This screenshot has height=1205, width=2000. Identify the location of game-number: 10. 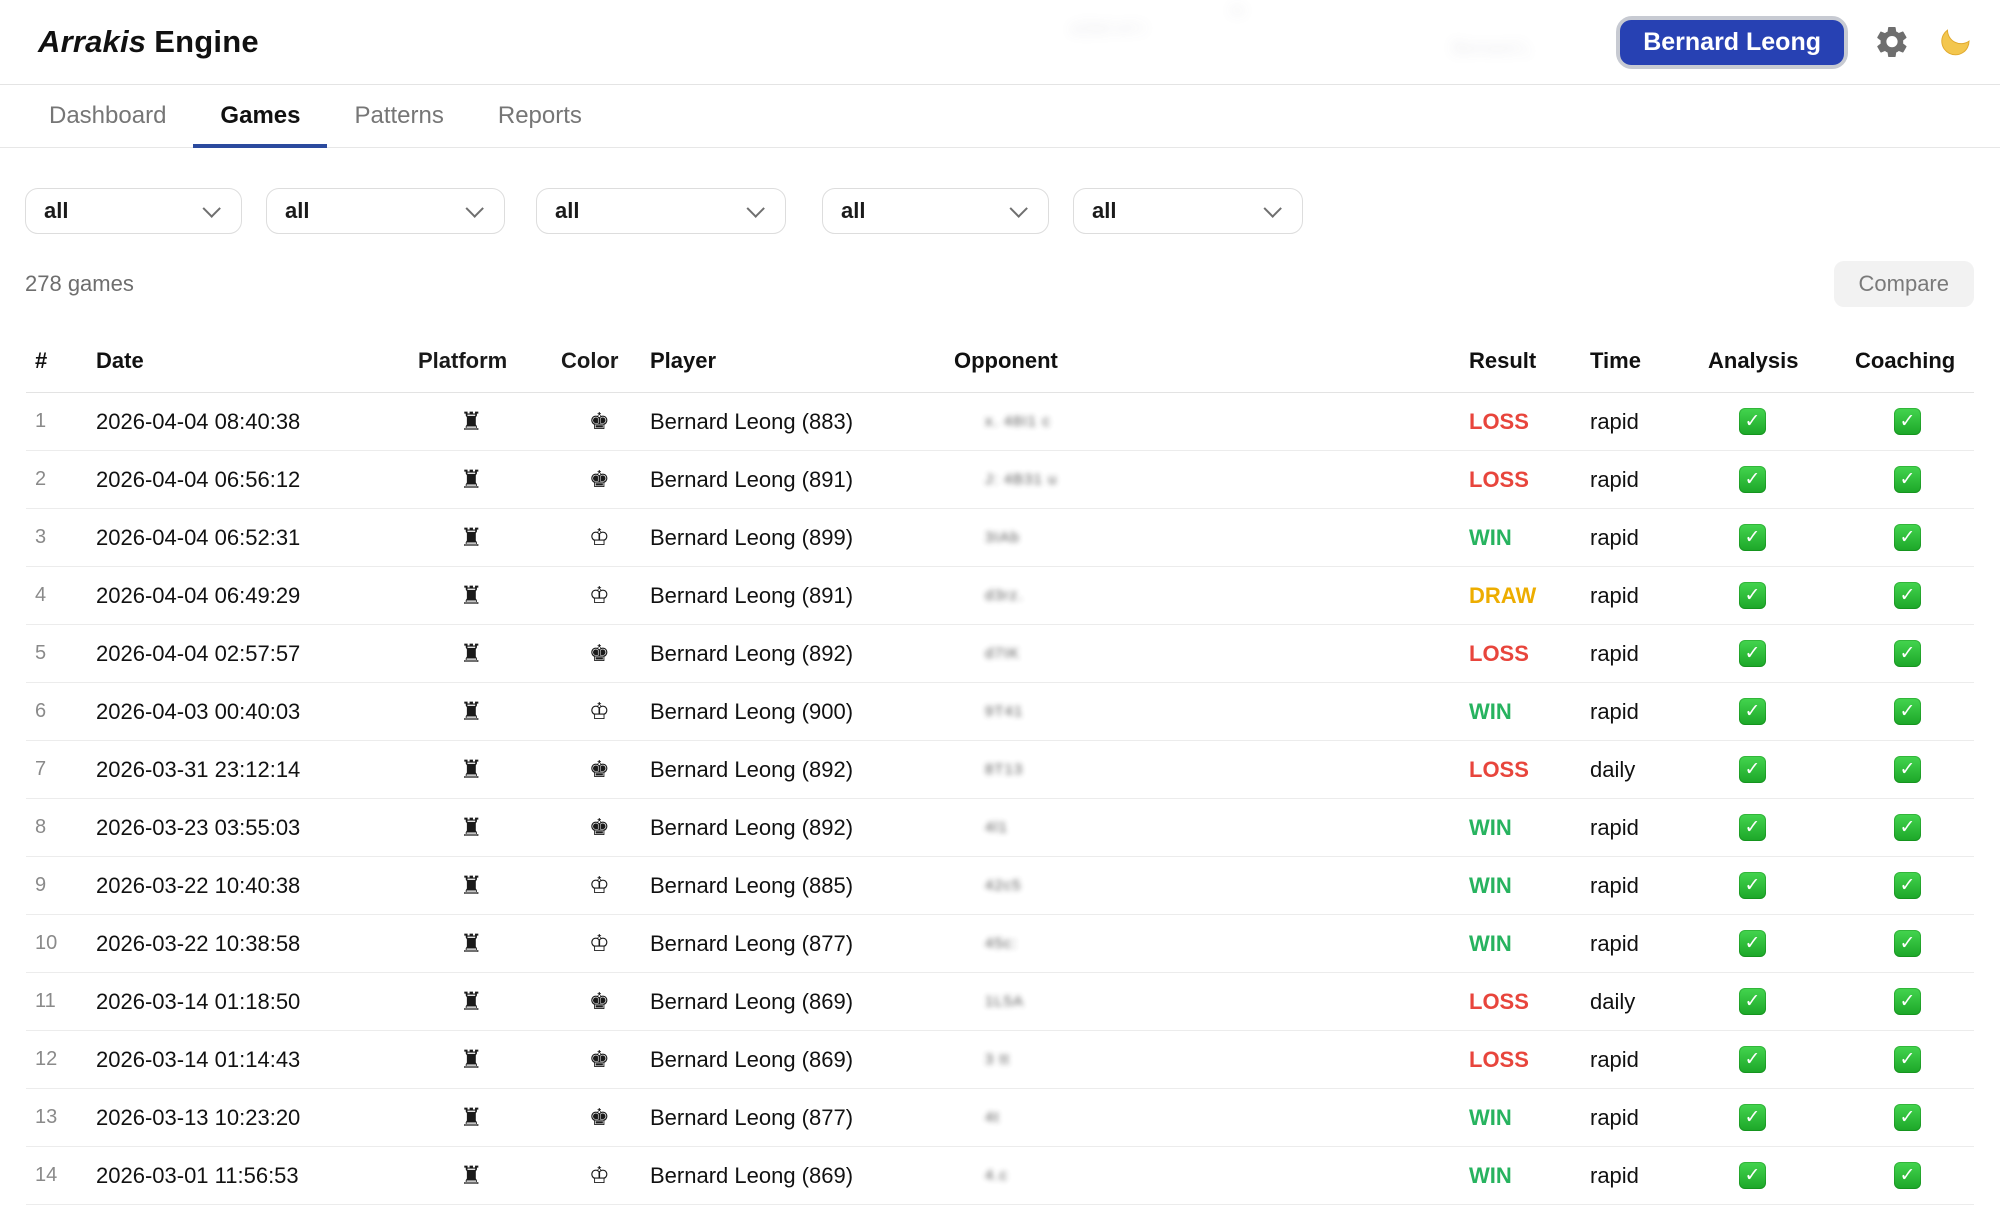
(46, 943).